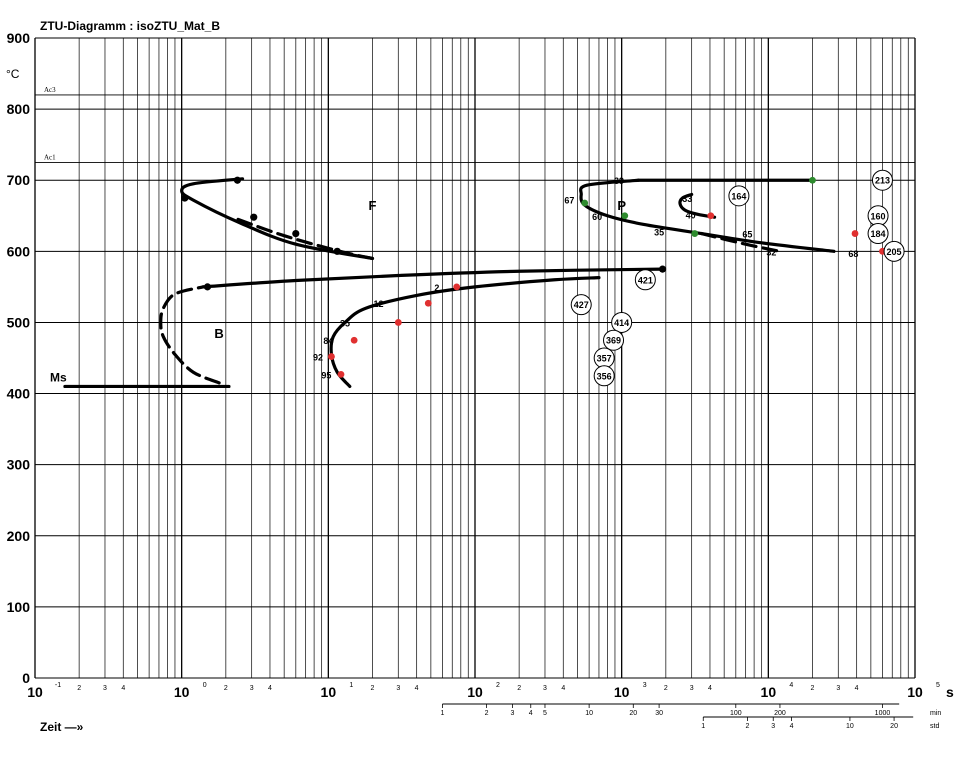 Image resolution: width=980 pixels, height=758 pixels. Describe the element at coordinates (19, 465) in the screenshot. I see `y-tick-label: 300` at that location.